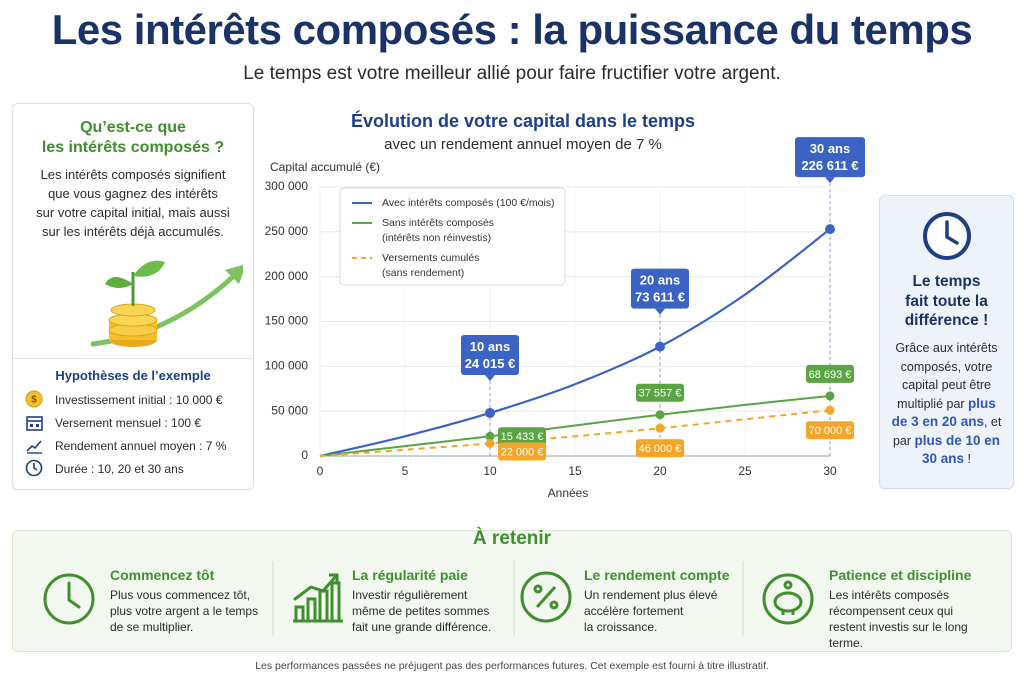 The height and width of the screenshot is (683, 1024). I want to click on annotation-text: 73 611 €, so click(660, 297).